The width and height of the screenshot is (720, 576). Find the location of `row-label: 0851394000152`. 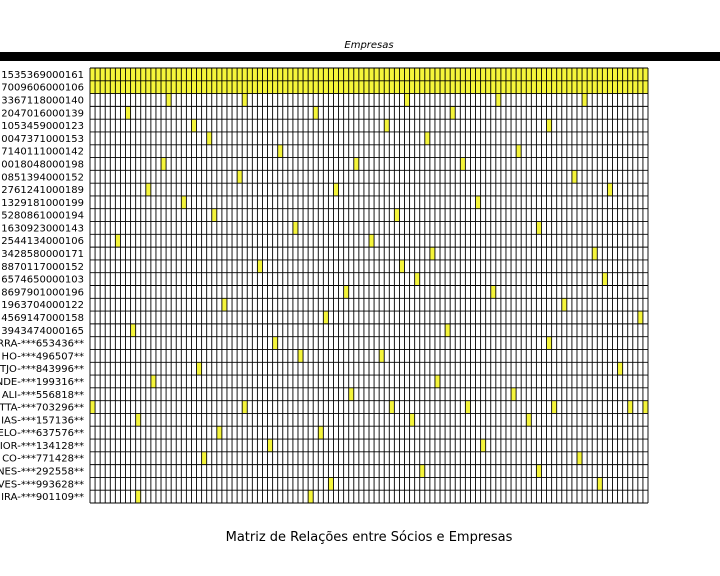

row-label: 0851394000152 is located at coordinates (42, 177).